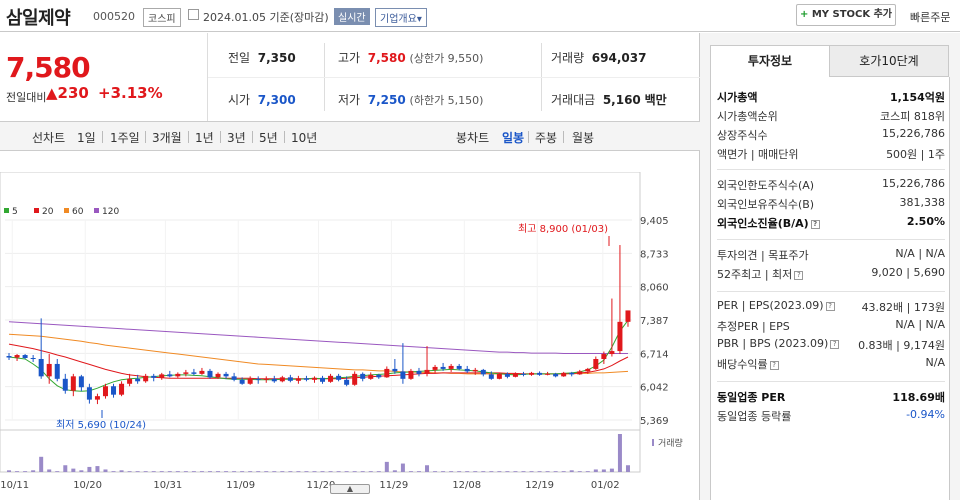  What do you see at coordinates (654, 421) in the screenshot?
I see `y-tick-label: 5,369` at bounding box center [654, 421].